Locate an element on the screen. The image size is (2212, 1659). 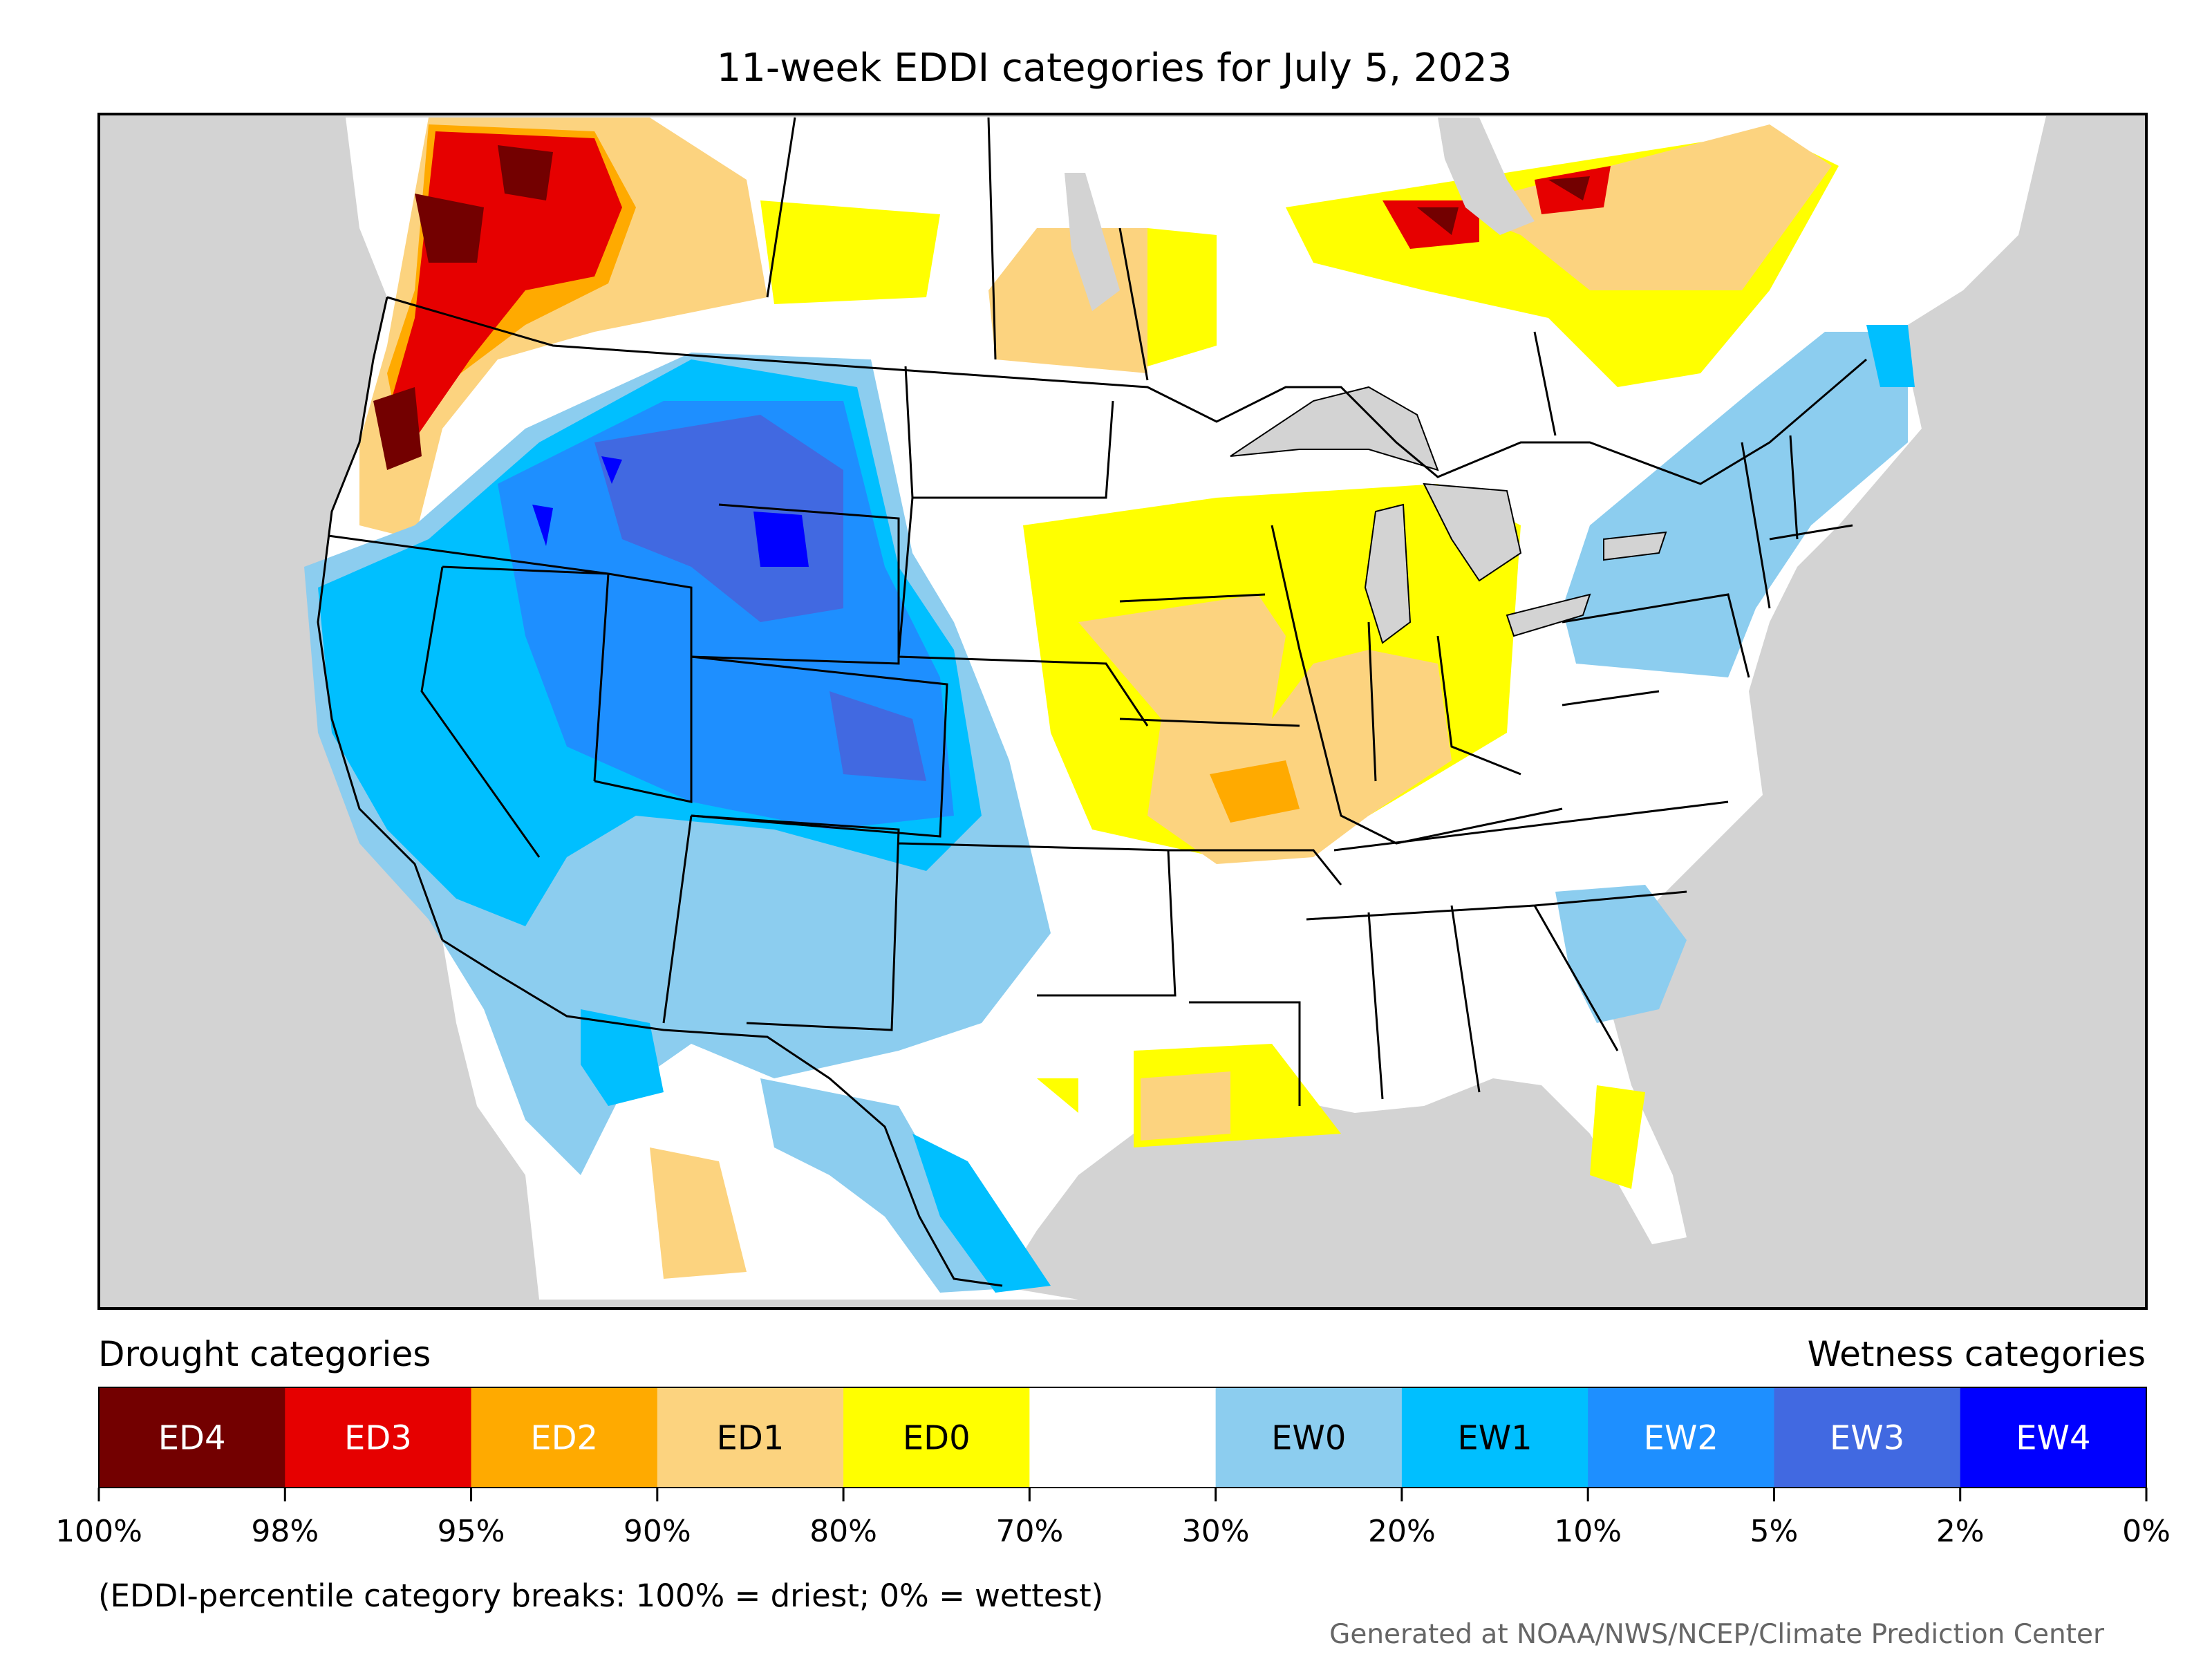
drought-ed4-pnw is located at coordinates (463, 307).